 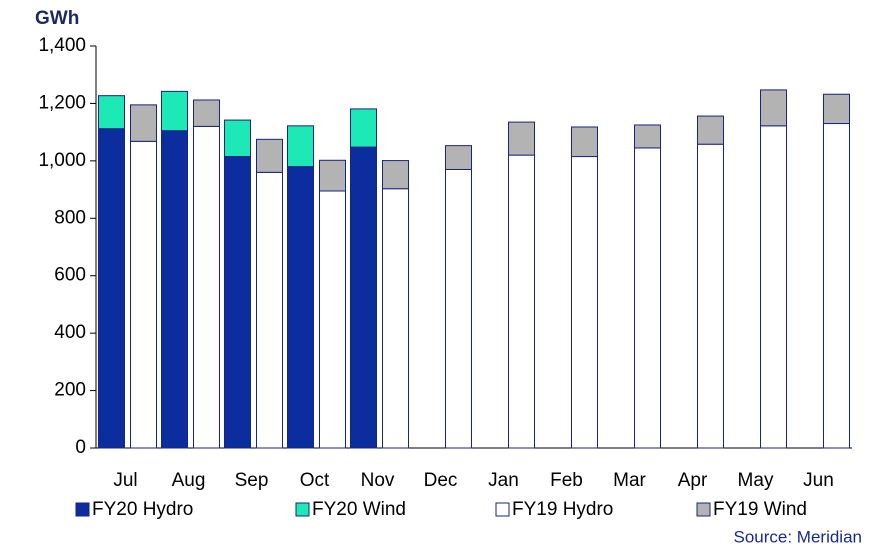 What do you see at coordinates (70, 275) in the screenshot?
I see `y-tick-label: 600` at bounding box center [70, 275].